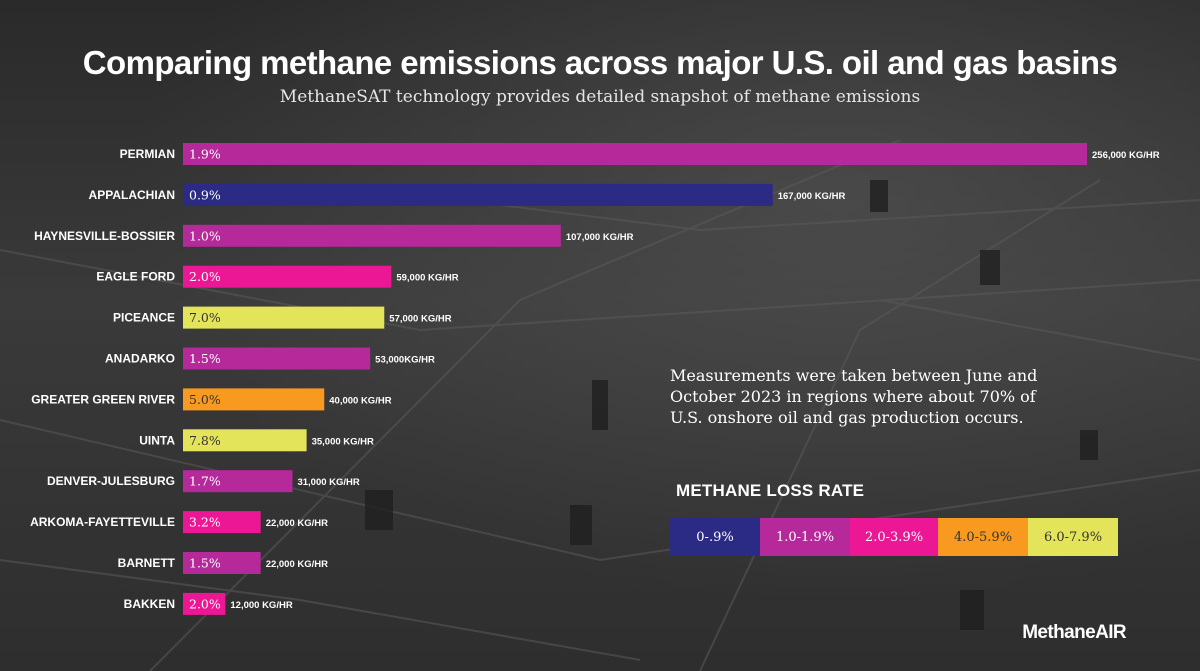 This screenshot has height=671, width=1200. What do you see at coordinates (715, 537) in the screenshot?
I see `legend-item: 0-.9%` at bounding box center [715, 537].